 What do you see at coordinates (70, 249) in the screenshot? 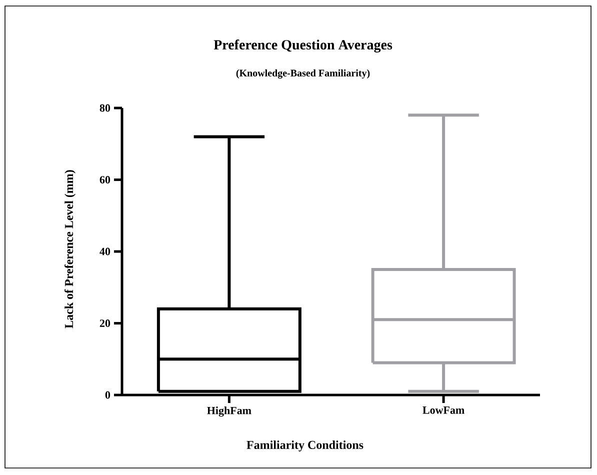
I see `y-axis-title: Lack of Preference Level (mm)` at bounding box center [70, 249].